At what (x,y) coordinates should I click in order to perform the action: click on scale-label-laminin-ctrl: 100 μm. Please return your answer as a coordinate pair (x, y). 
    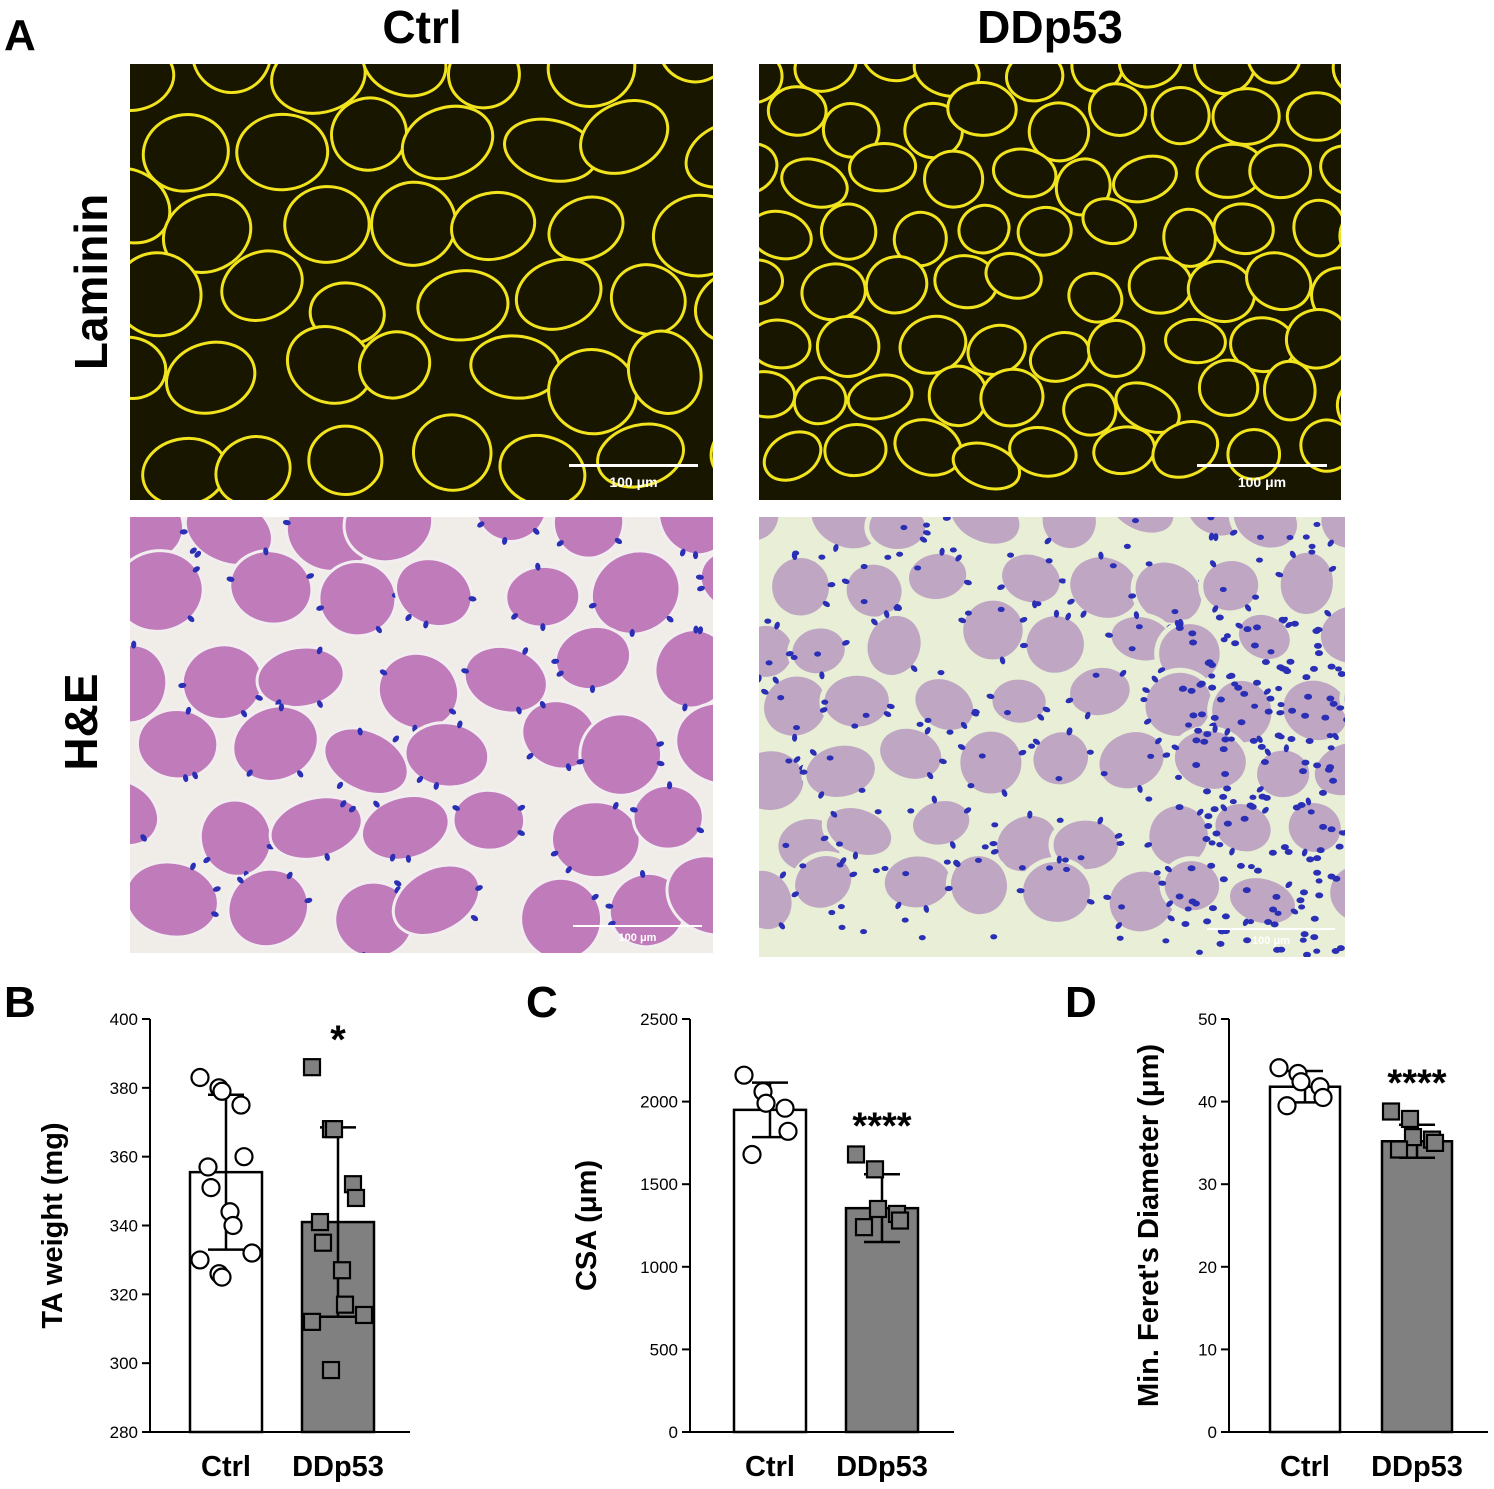
    Looking at the image, I should click on (633, 482).